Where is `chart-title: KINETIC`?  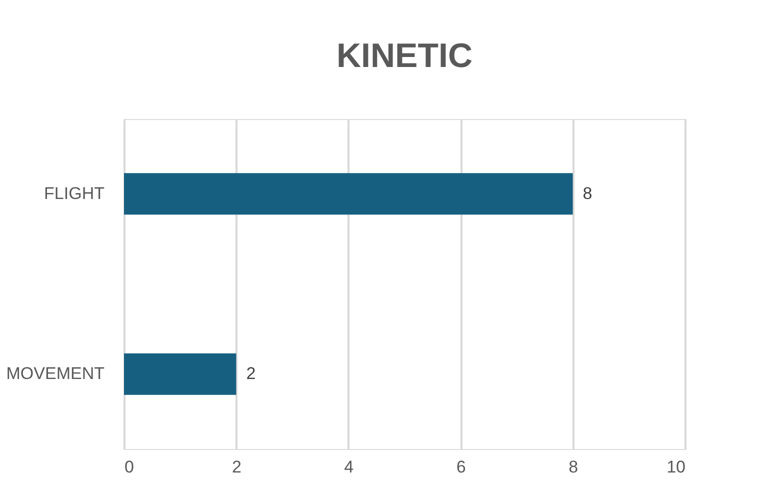 chart-title: KINETIC is located at coordinates (404, 56).